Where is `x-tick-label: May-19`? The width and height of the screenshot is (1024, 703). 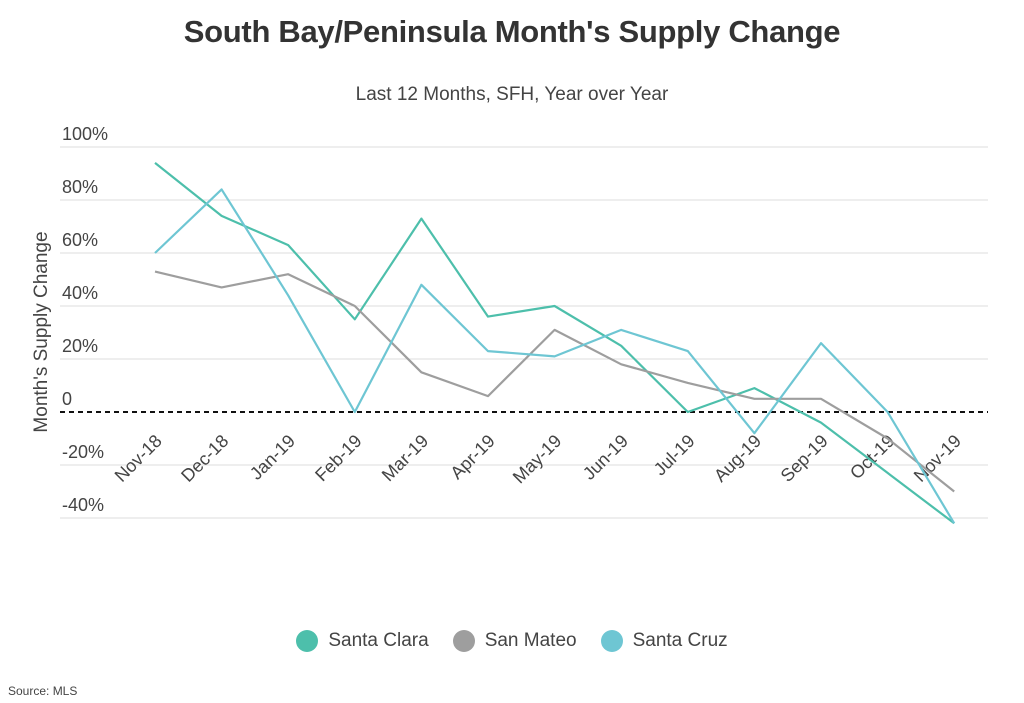 x-tick-label: May-19 is located at coordinates (537, 459).